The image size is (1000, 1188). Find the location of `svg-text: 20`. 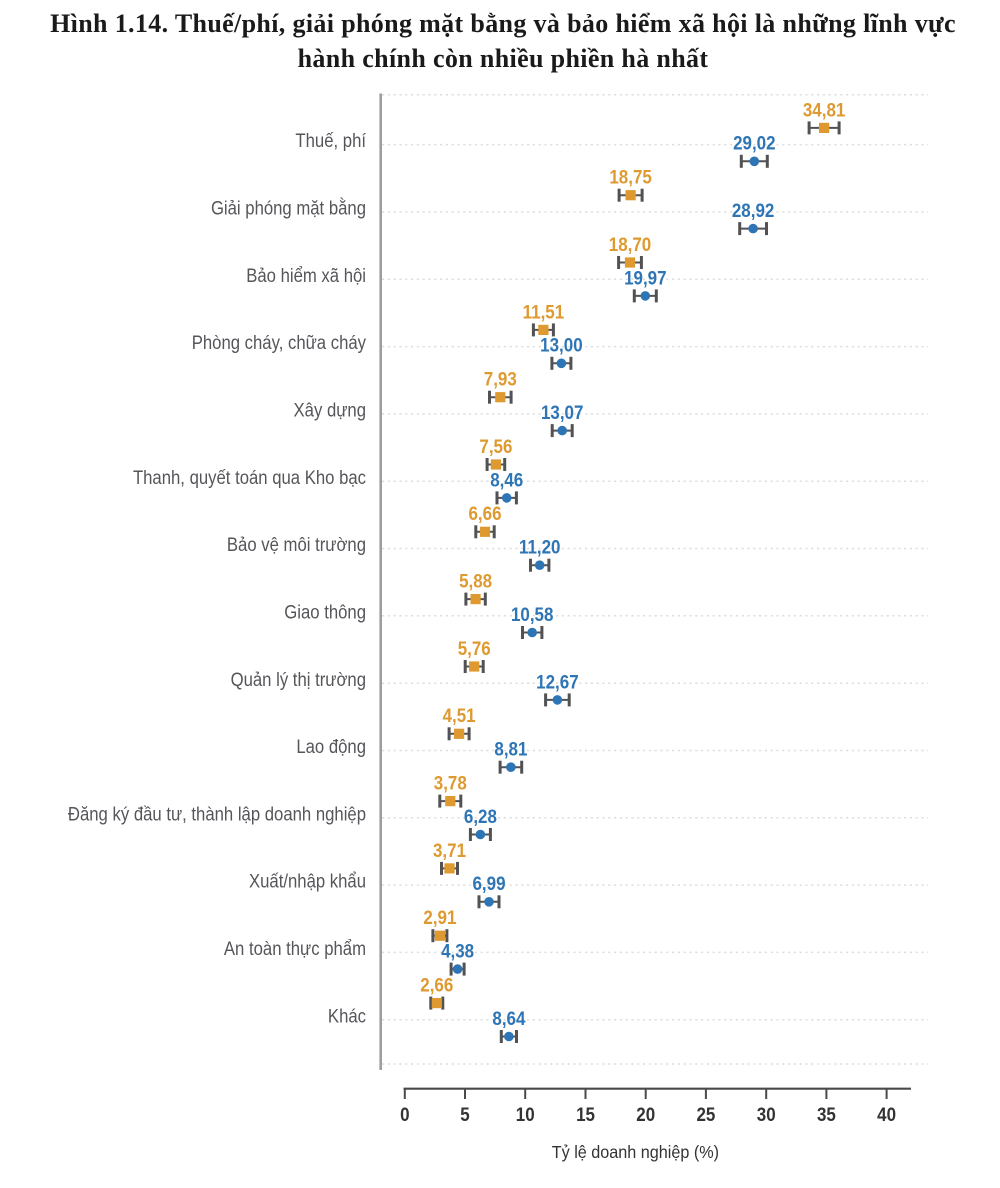

svg-text: 20 is located at coordinates (645, 1114).